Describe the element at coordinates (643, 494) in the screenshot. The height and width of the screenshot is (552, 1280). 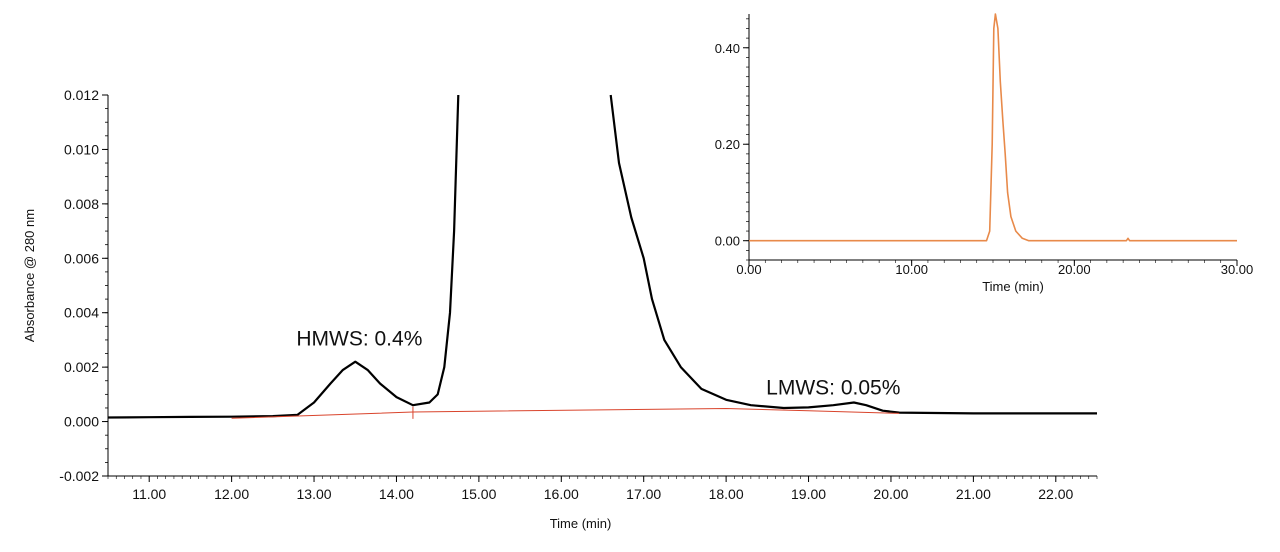
I see `x-tick-label: 17.00` at that location.